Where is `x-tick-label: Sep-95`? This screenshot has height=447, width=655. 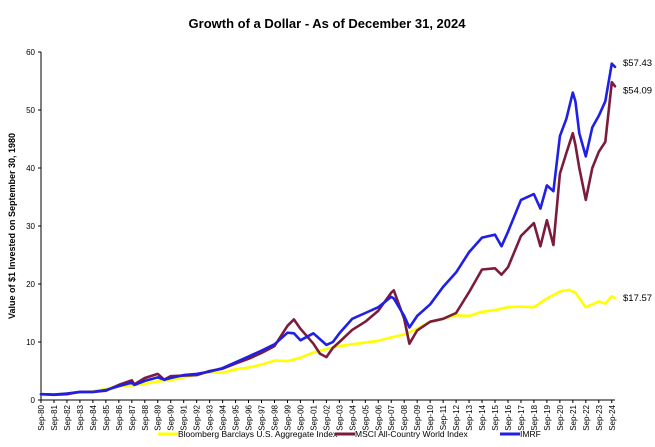 x-tick-label: Sep-95 is located at coordinates (236, 417).